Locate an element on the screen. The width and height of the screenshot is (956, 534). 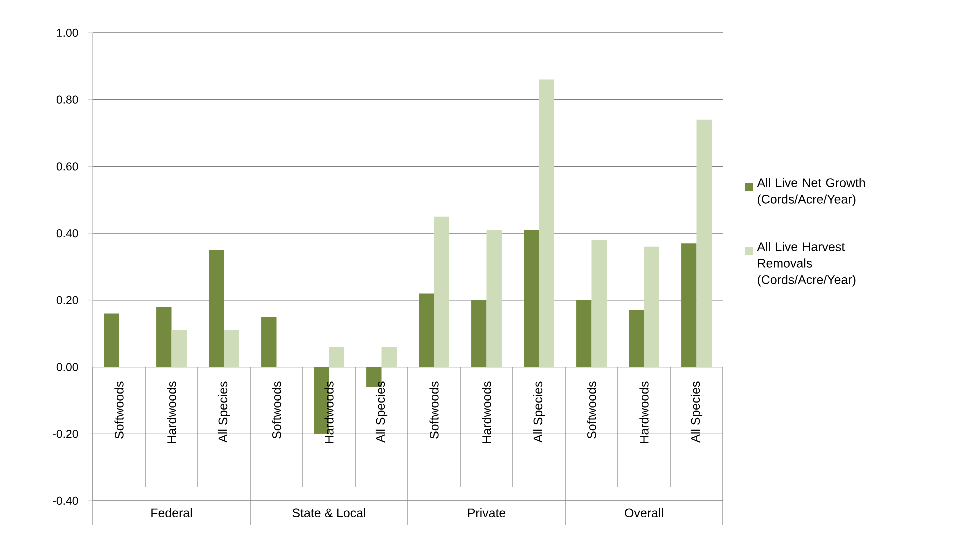
text: Overall is located at coordinates (644, 513).